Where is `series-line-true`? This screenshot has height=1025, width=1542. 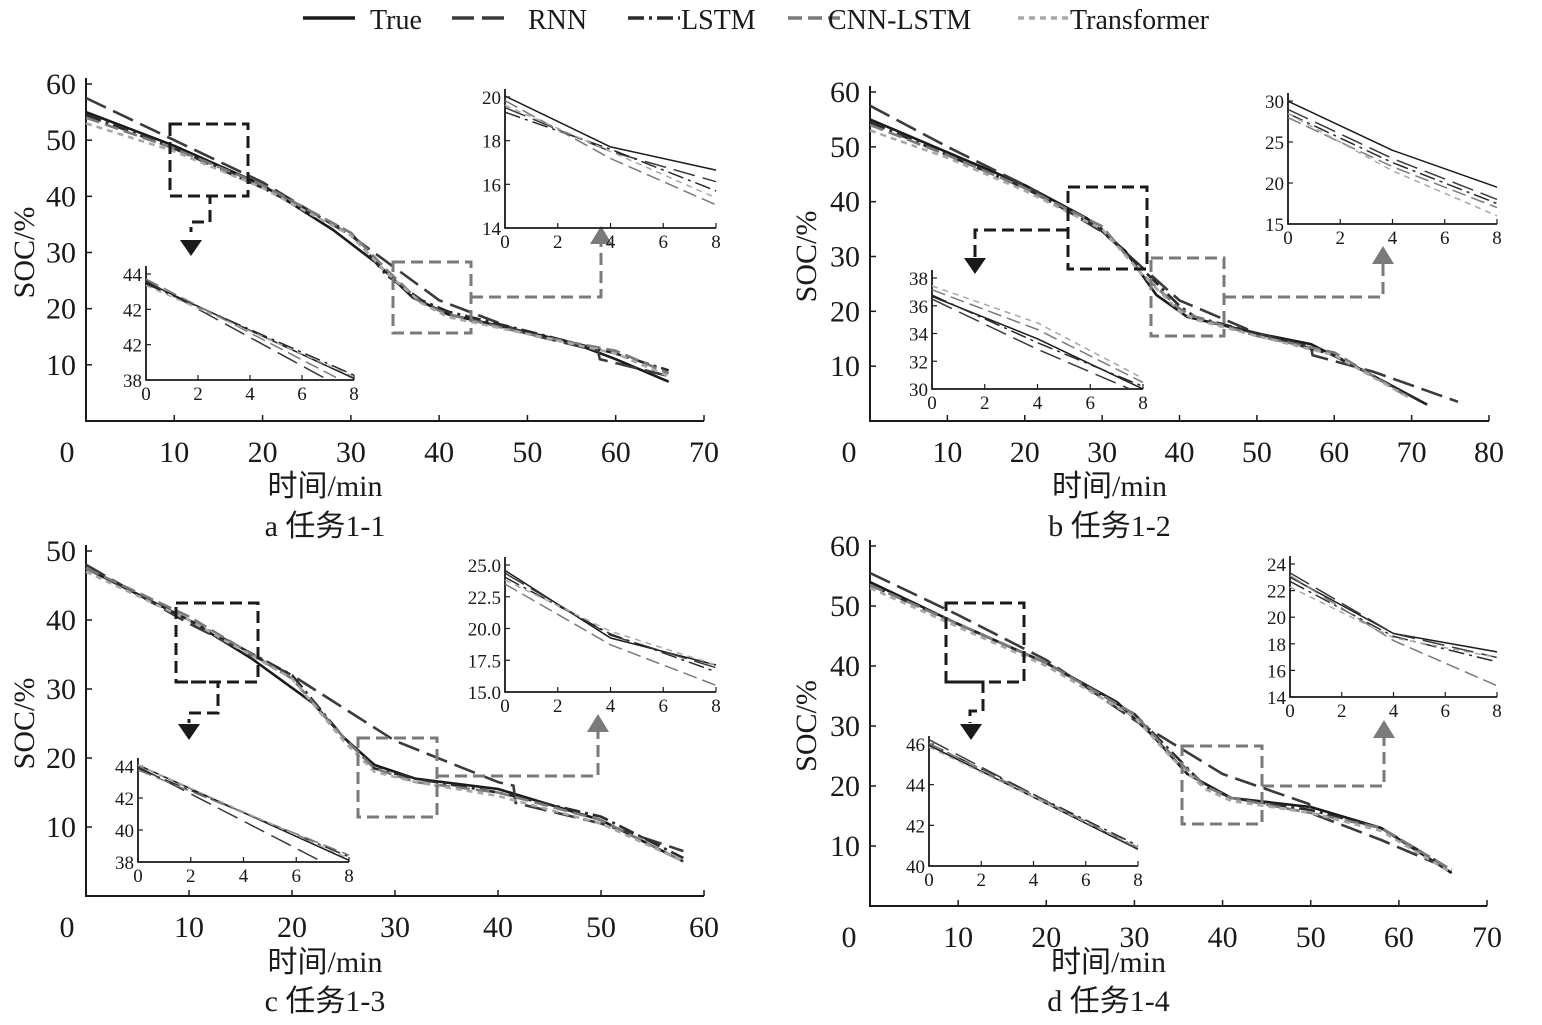 series-line-true is located at coordinates (1148, 262).